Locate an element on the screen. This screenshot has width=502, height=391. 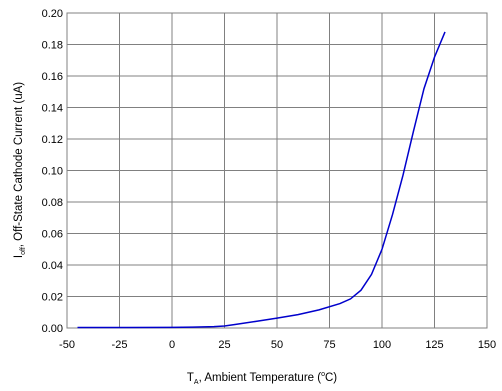
y-tick-label: 0.08 is located at coordinates (52, 203).